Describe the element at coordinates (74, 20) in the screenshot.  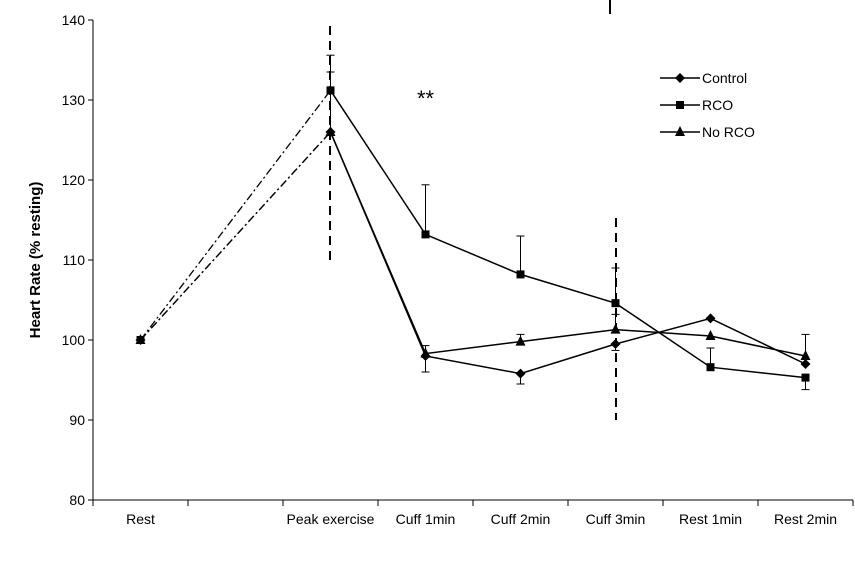
I see `y-tick-label: 140` at that location.